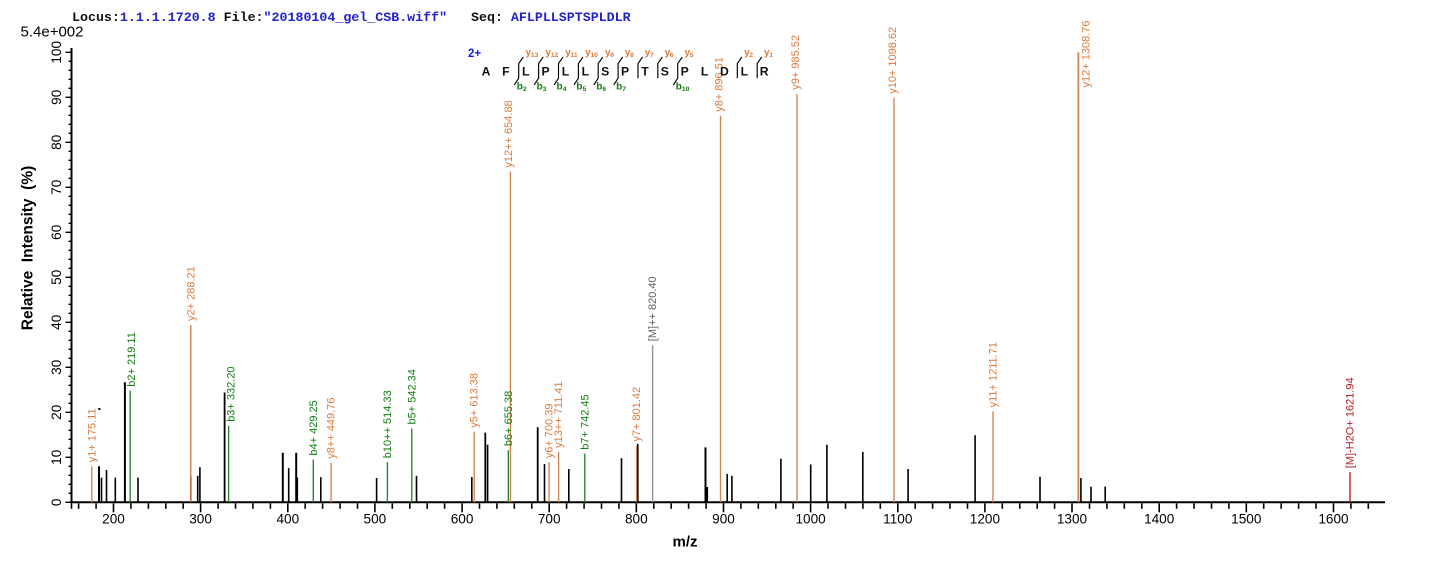  I want to click on svg-text: 12, so click(555, 55).